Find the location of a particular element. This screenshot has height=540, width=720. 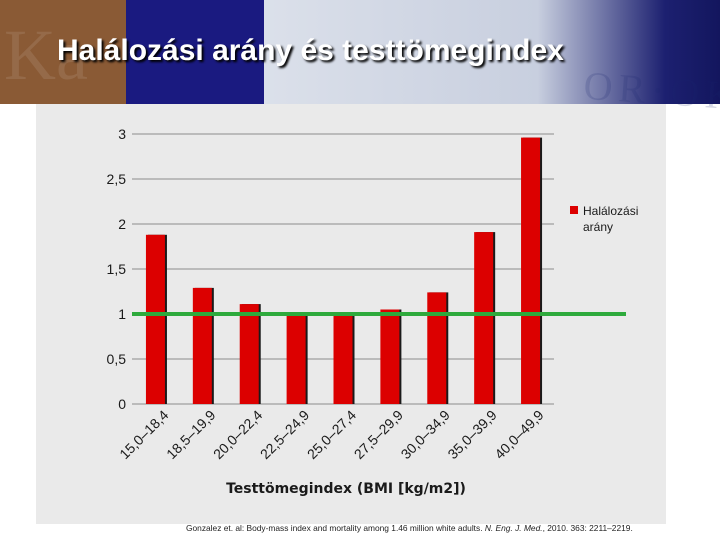

y-tick-label: 1,5 is located at coordinates (117, 269).